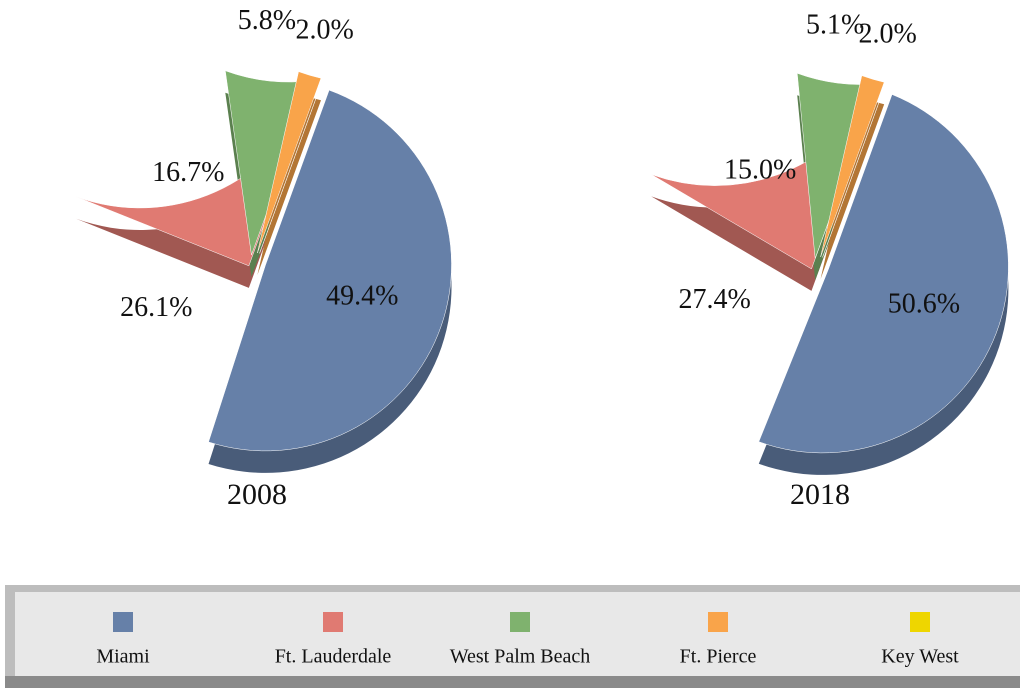 Image resolution: width=1023 pixels, height=688 pixels. I want to click on legend-label: West Palm Beach, so click(520, 657).